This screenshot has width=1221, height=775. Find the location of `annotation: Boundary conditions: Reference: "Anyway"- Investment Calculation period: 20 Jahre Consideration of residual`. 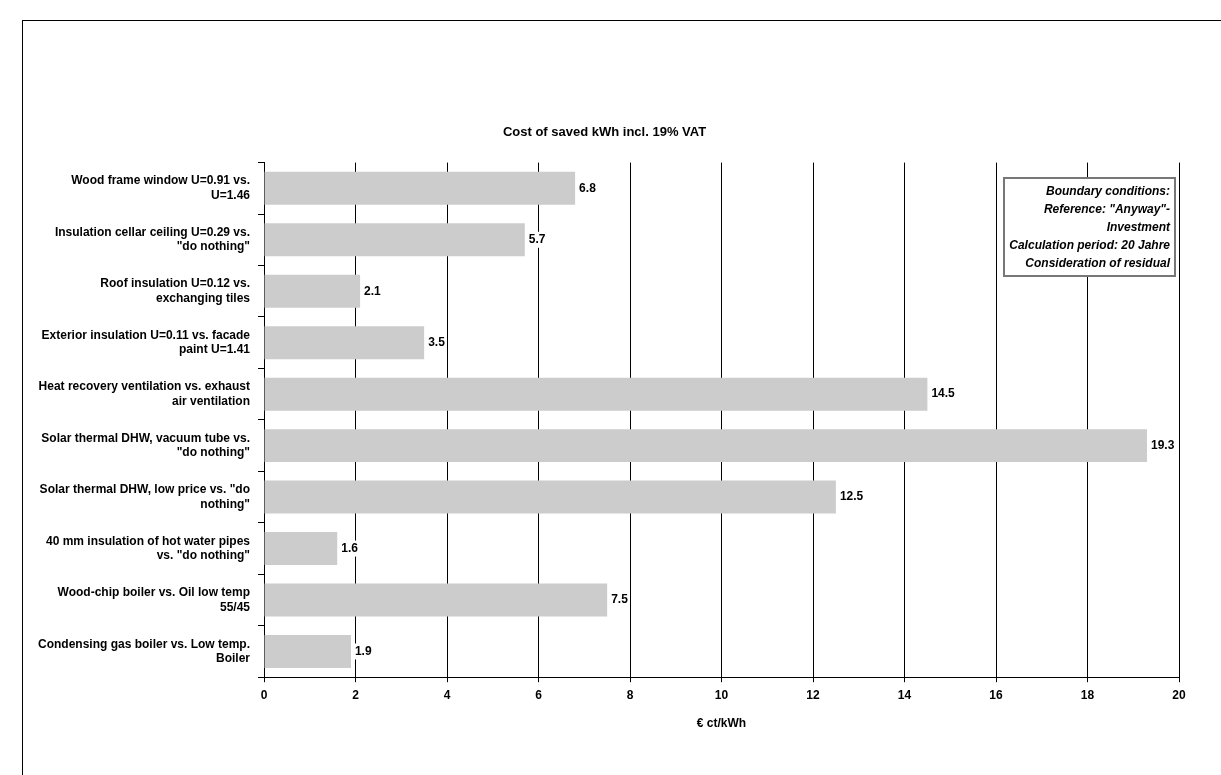

annotation: Boundary conditions: Reference: "Anyway"- Investment Calculation period: 20 Jahre Consideration of residual is located at coordinates (1089, 226).